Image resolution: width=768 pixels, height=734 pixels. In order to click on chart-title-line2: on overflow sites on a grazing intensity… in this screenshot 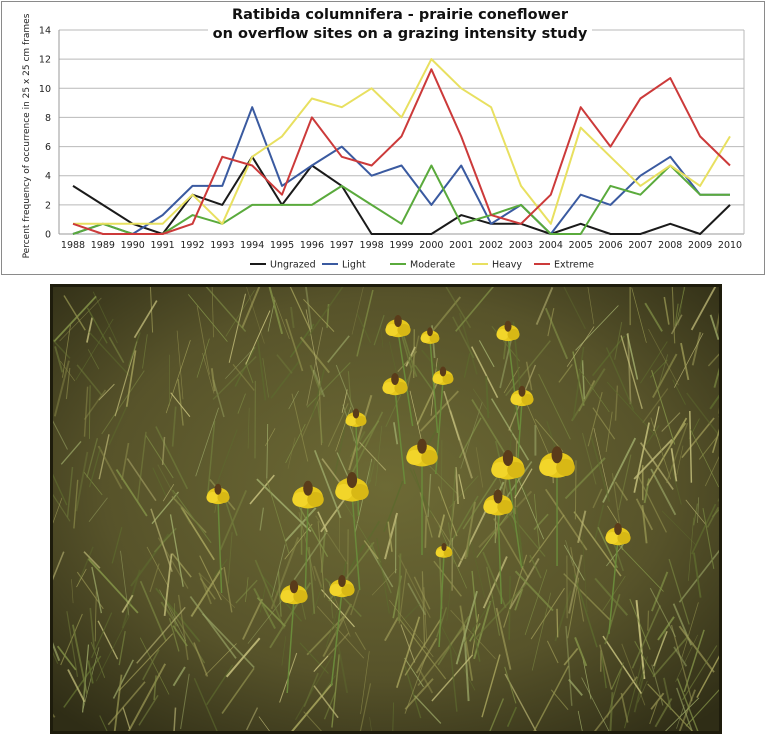, I will do `click(400, 34)`.